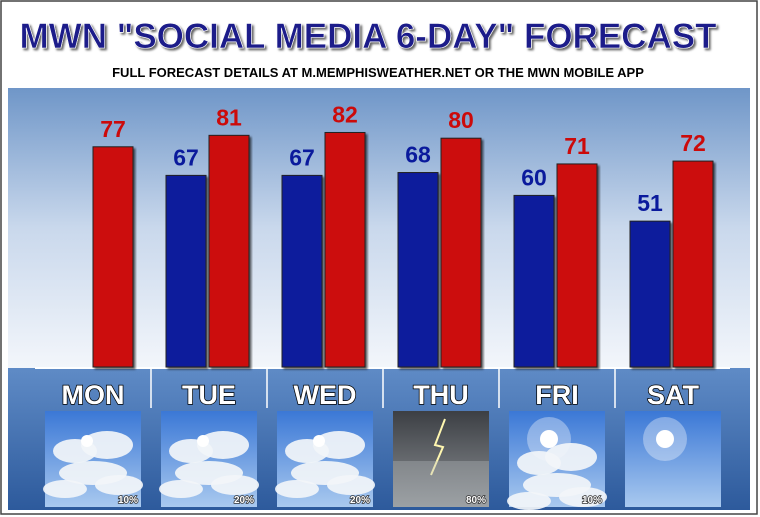 This screenshot has width=760, height=517. Describe the element at coordinates (113, 129) in the screenshot. I see `value-label: 77` at that location.